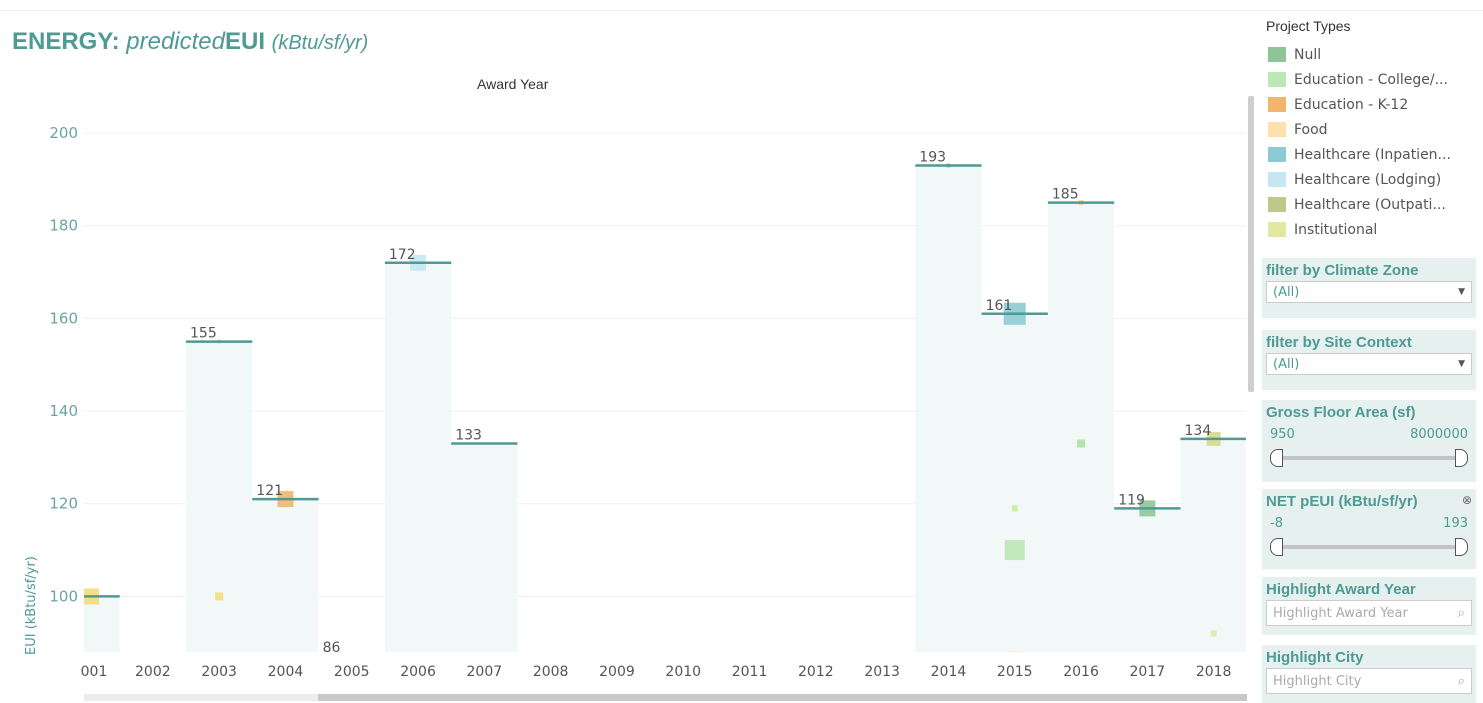  Describe the element at coordinates (1466, 500) in the screenshot. I see `clear-filter-icon: ⊗` at that location.